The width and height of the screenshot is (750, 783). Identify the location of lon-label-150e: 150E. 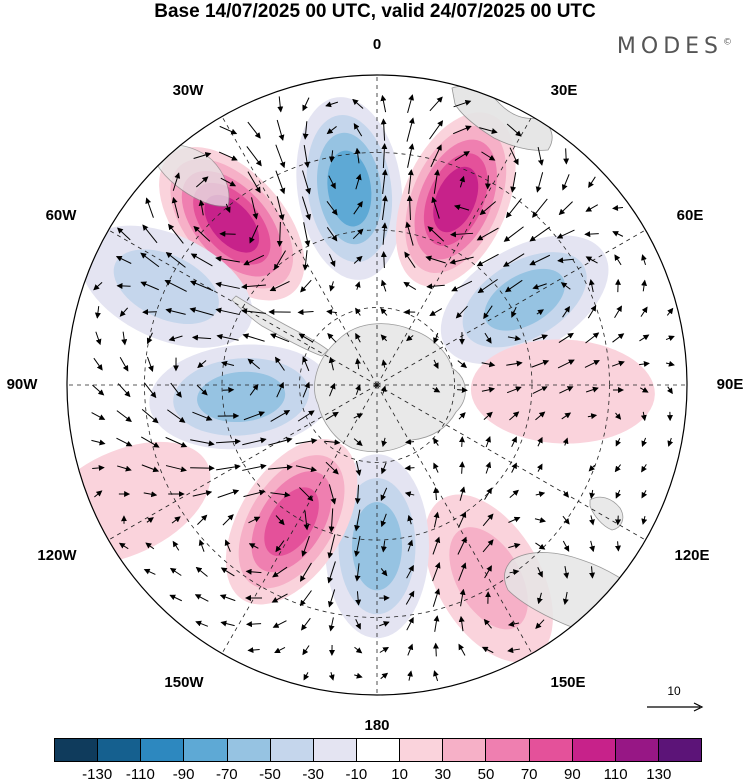
(568, 682).